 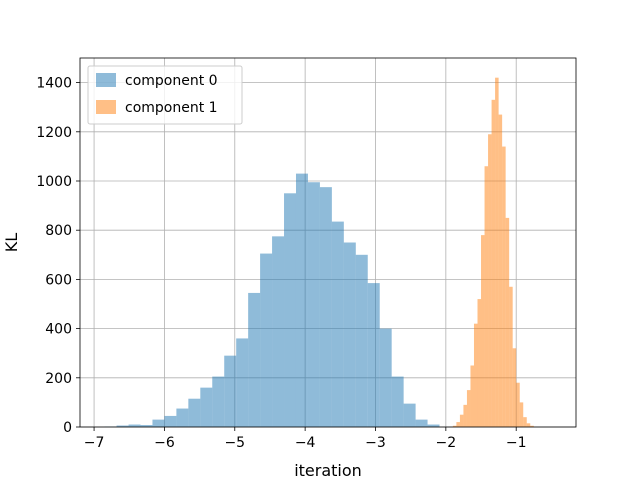 I want to click on y-tick-label: 600, so click(x=58, y=280).